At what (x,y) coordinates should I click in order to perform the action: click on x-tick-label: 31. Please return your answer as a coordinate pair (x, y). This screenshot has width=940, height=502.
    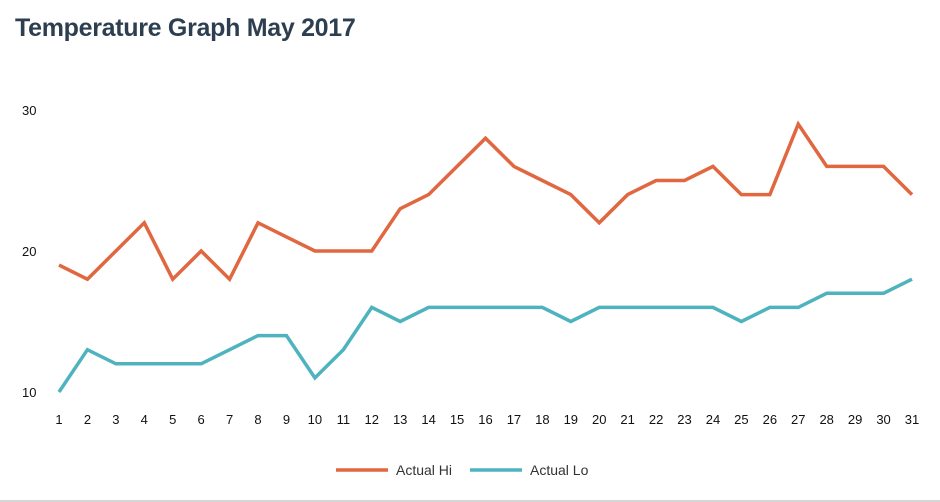
    Looking at the image, I should click on (912, 419).